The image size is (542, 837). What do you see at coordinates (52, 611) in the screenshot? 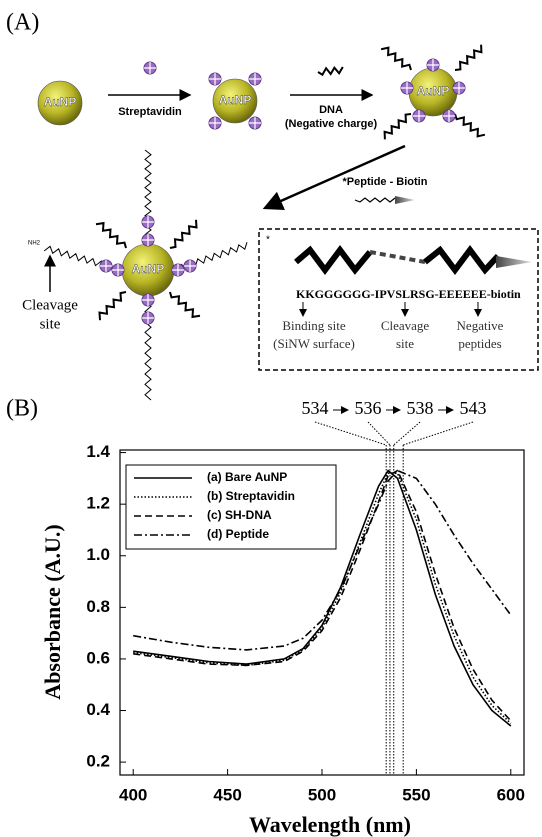
I see `y-axis-label: Absorbance (A.U.)` at bounding box center [52, 611].